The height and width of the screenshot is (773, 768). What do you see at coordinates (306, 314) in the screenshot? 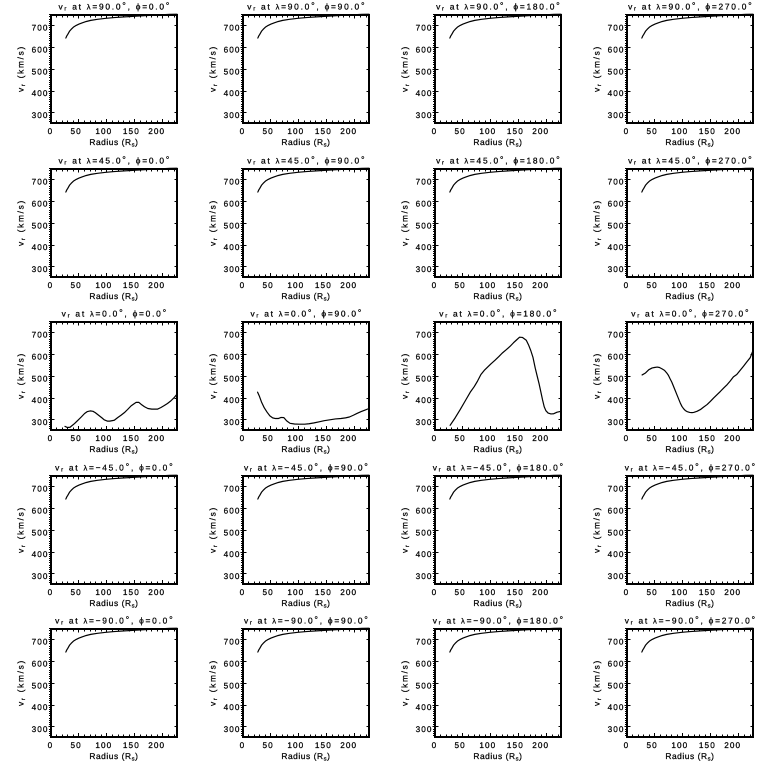
I see `svg-text: vr at λ=0.0°, ϕ=90.0°` at bounding box center [306, 314].